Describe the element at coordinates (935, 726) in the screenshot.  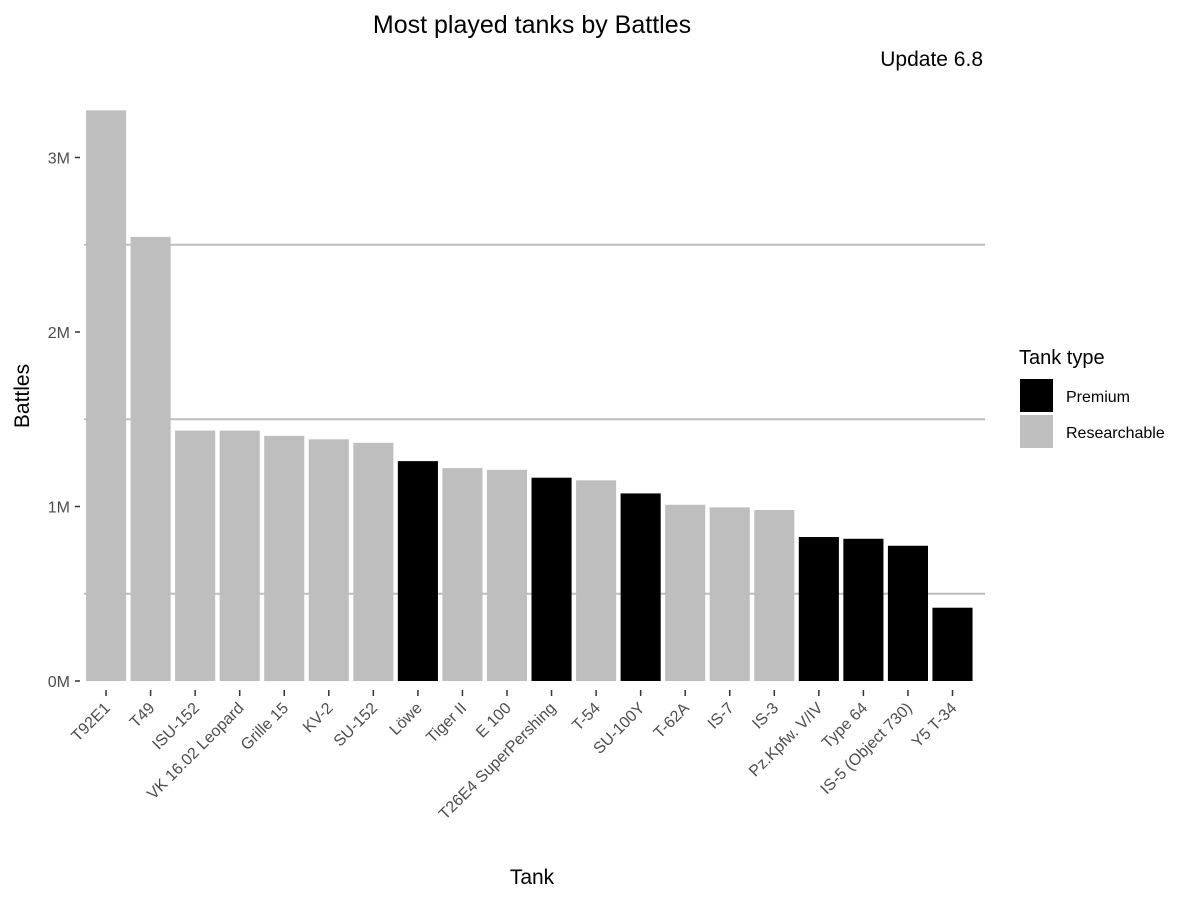
I see `x-tick-label: Y5 T-34` at that location.